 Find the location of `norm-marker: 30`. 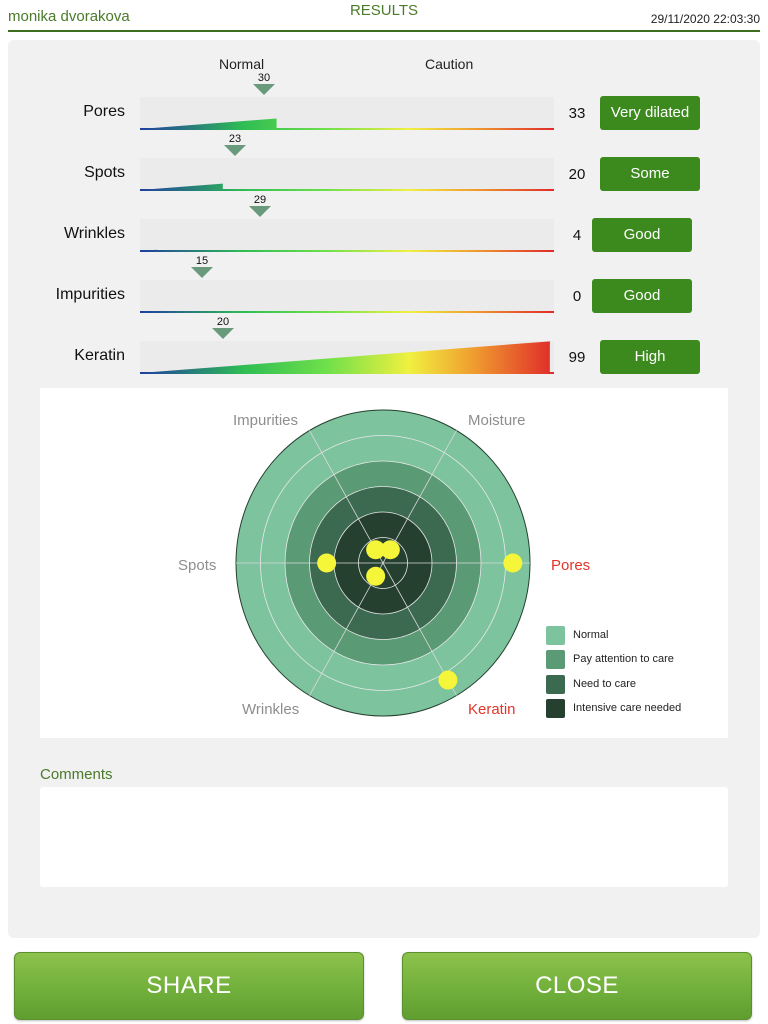

norm-marker: 30 is located at coordinates (264, 83).